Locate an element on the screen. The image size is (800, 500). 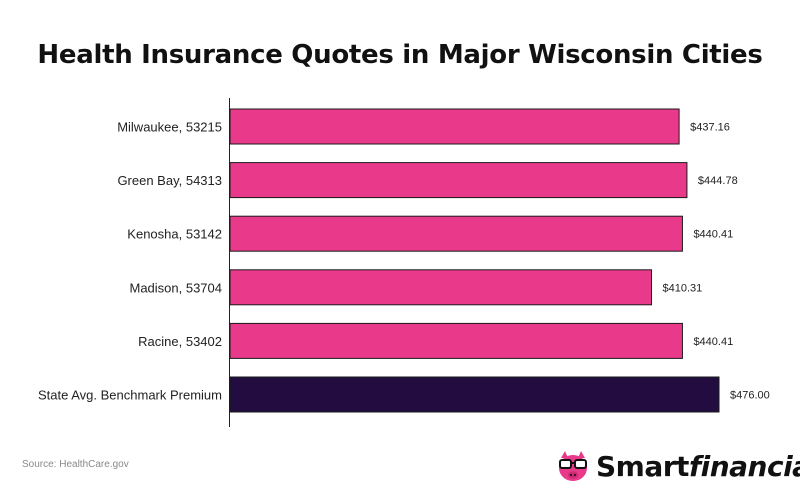
value-label-5: $476.00 is located at coordinates (750, 396).